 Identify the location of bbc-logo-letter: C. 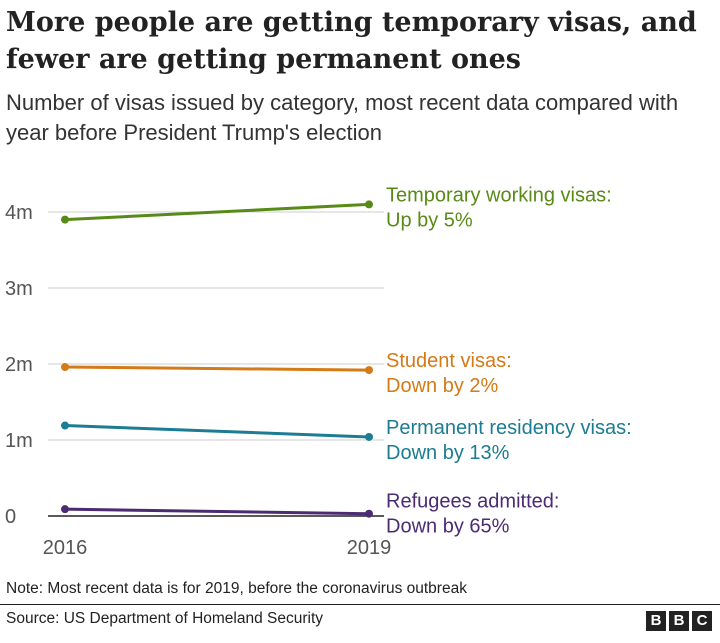
(702, 621).